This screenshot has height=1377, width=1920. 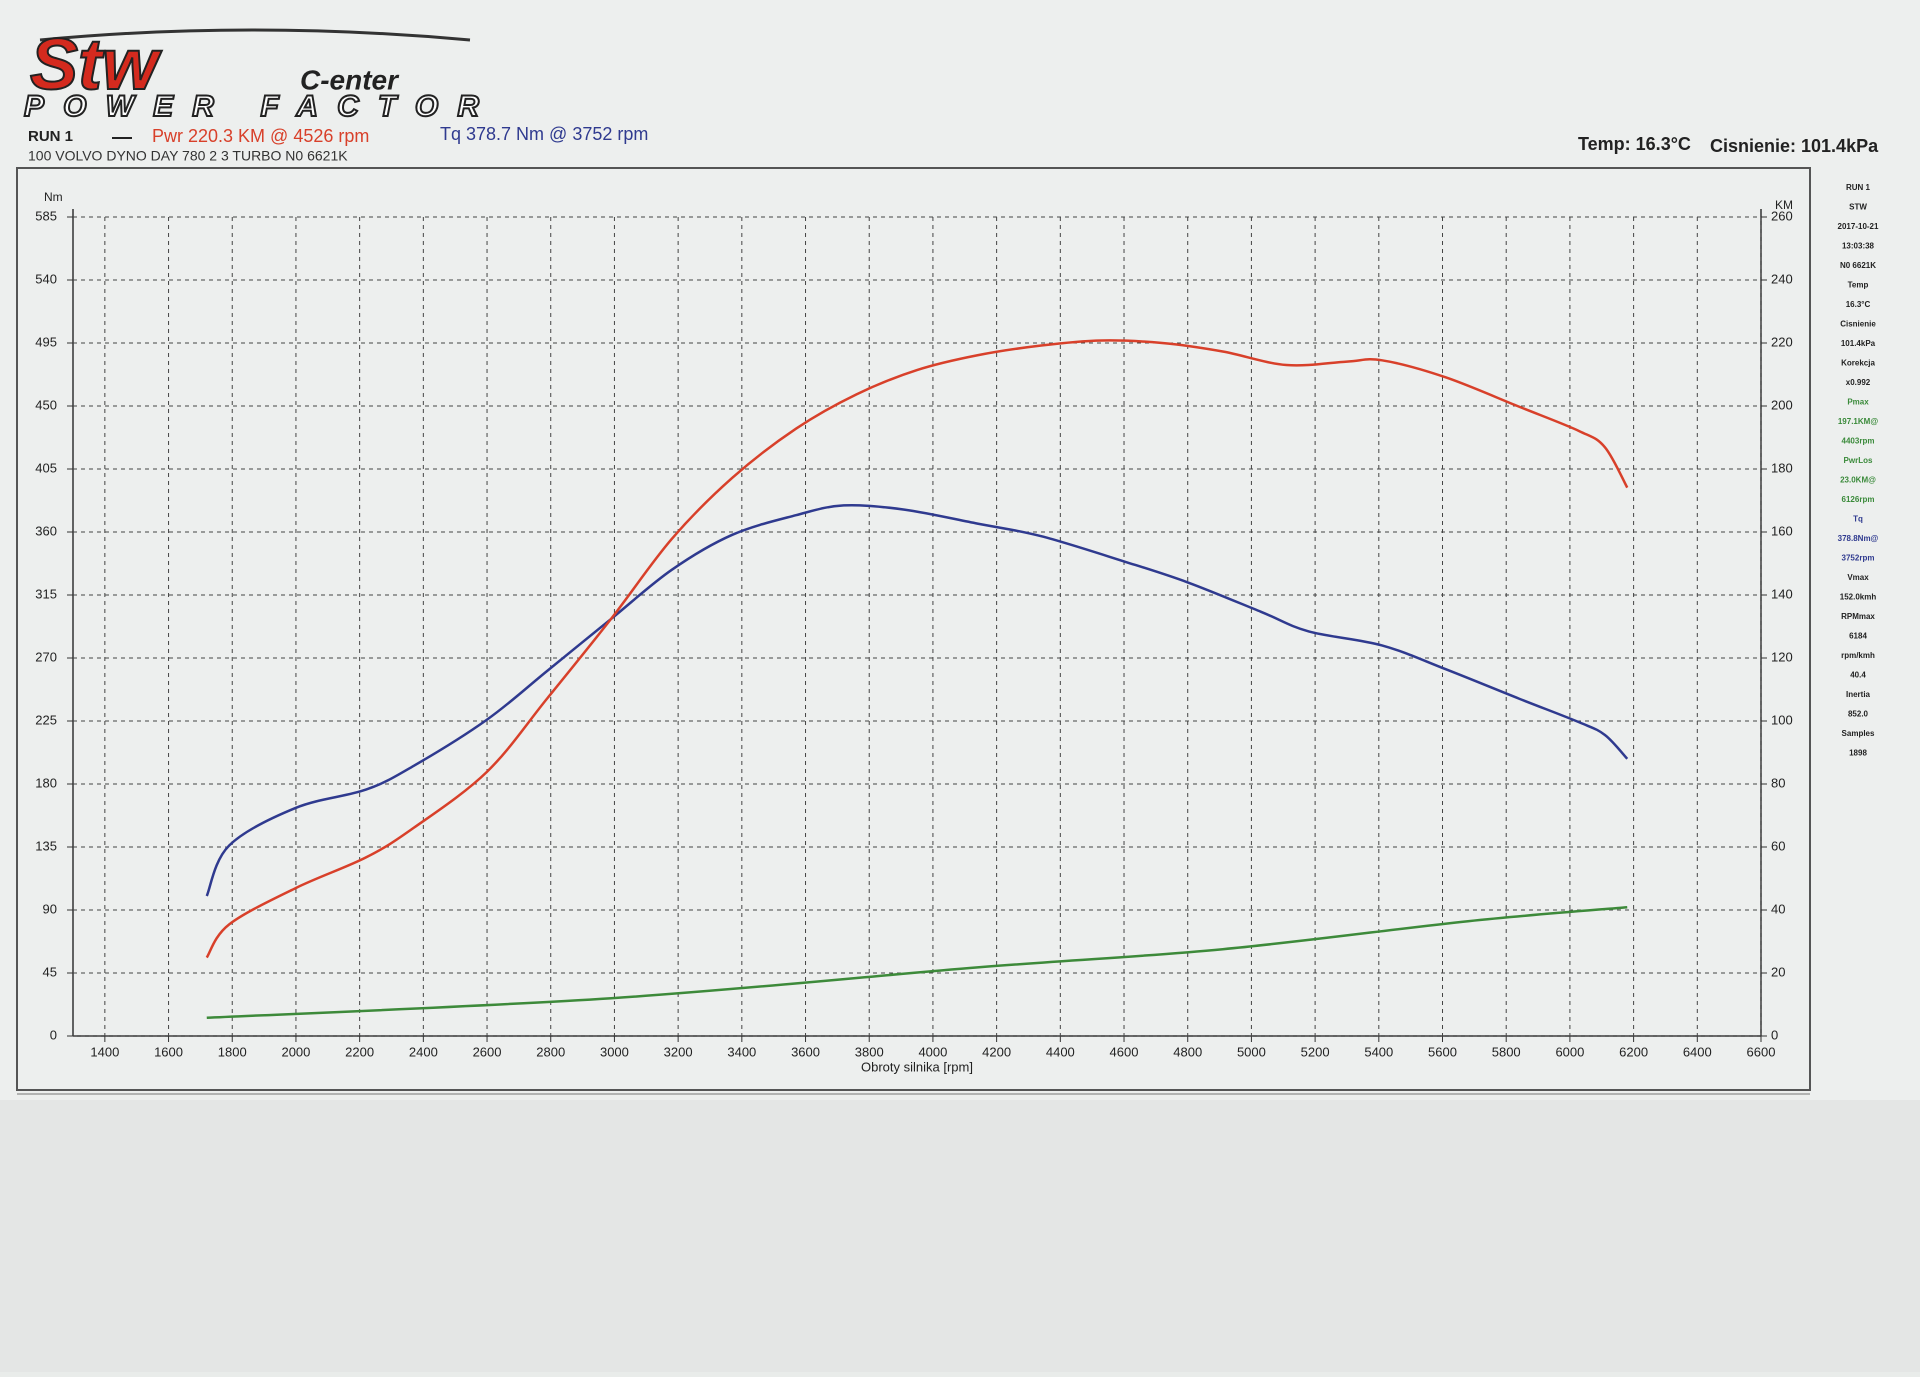 What do you see at coordinates (1858, 265) in the screenshot?
I see `side-panel-entry: N0 6621K` at bounding box center [1858, 265].